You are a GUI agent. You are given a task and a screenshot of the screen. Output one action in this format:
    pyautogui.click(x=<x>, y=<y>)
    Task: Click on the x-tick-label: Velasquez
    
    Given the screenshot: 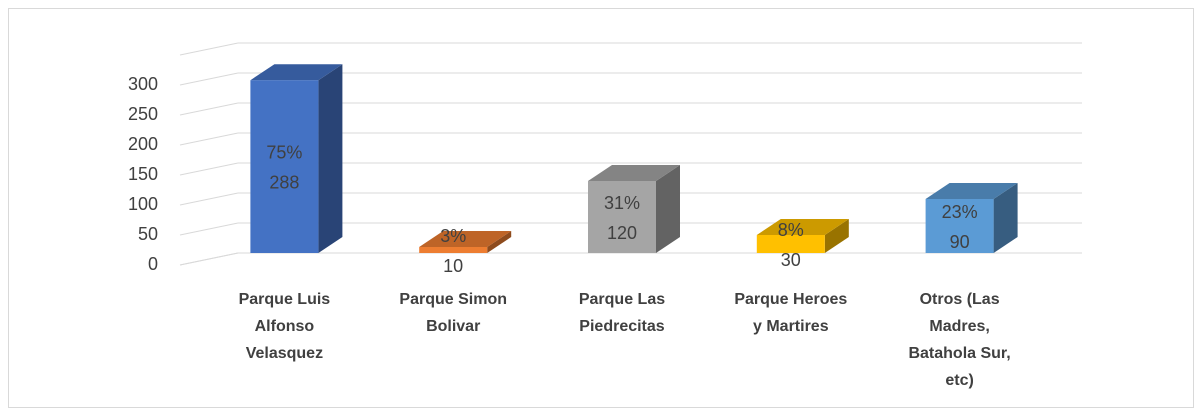 What is the action you would take?
    pyautogui.click(x=284, y=353)
    